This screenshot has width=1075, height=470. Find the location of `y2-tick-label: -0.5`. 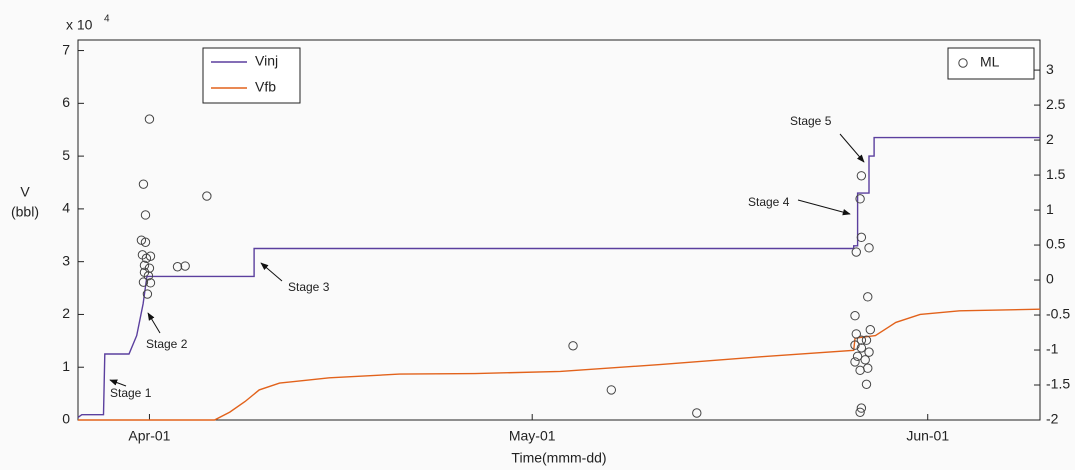

y2-tick-label: -0.5 is located at coordinates (1058, 314).